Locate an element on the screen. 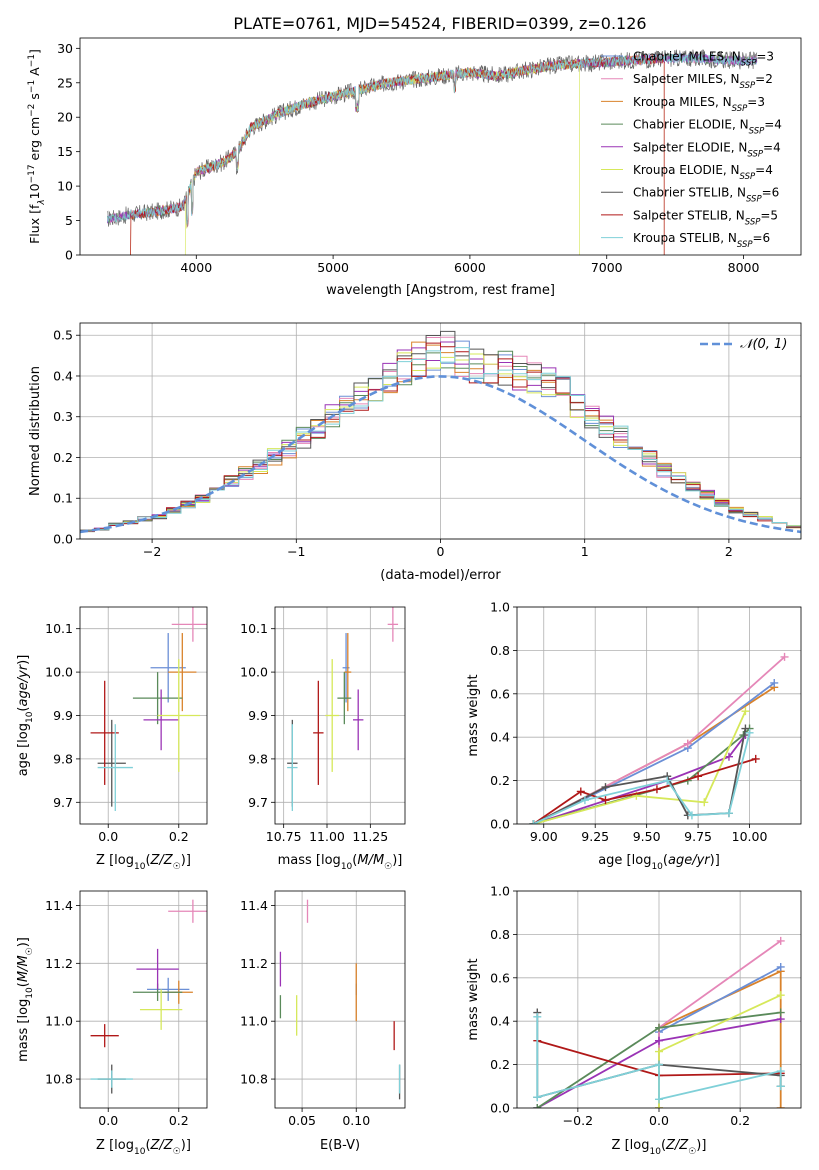 The height and width of the screenshot is (1170, 819). y-tick-label: 0.0 is located at coordinates (500, 824).